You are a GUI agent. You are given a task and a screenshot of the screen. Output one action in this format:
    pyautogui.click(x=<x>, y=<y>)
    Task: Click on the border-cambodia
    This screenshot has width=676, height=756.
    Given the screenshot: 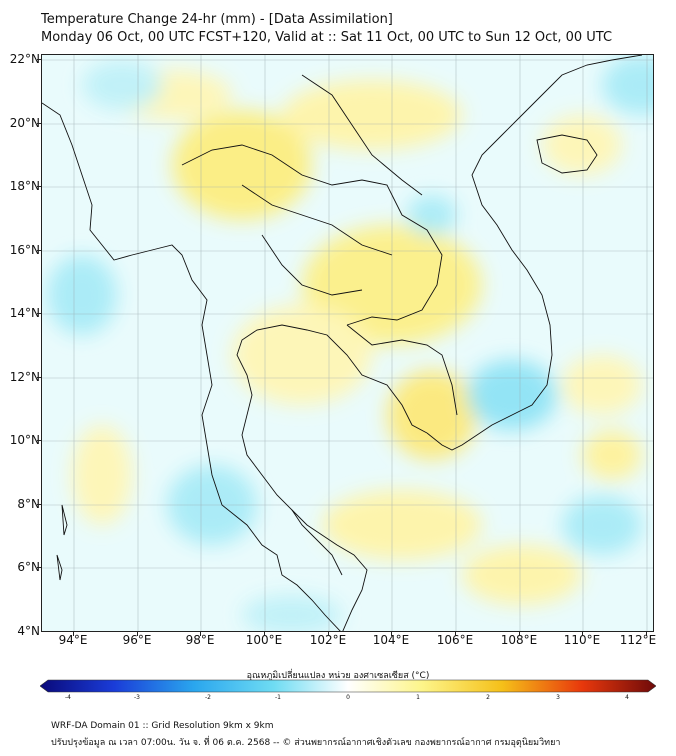 What is the action you would take?
    pyautogui.click(x=402, y=370)
    